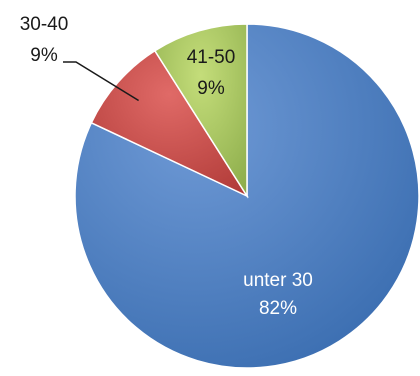 The height and width of the screenshot is (376, 420). I want to click on slice-label-unter-30-category: unter 30, so click(278, 280).